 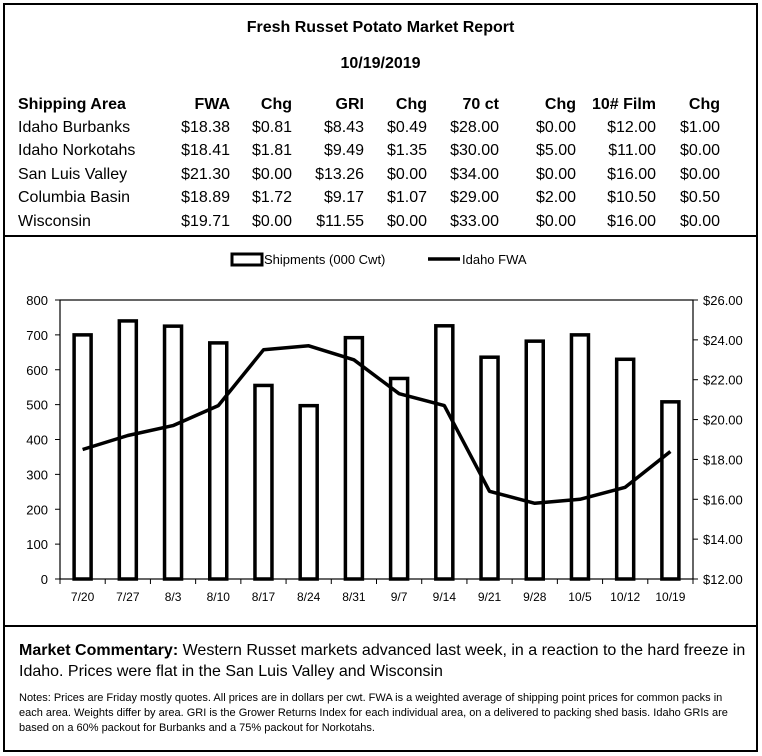 I want to click on table-cell: $5.00, so click(x=555, y=151).